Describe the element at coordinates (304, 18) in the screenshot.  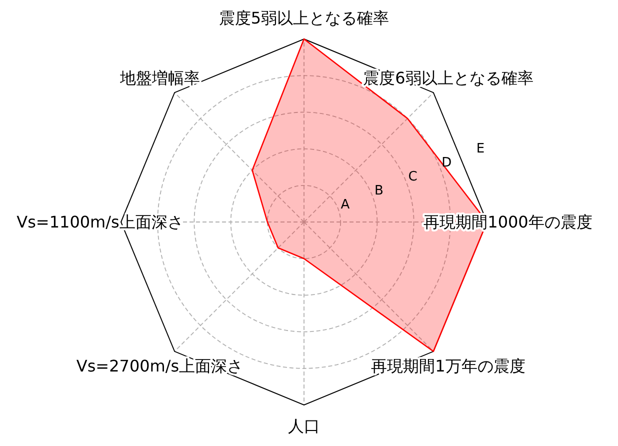
I see `spoke-label: 震度5弱以上となる確率` at that location.